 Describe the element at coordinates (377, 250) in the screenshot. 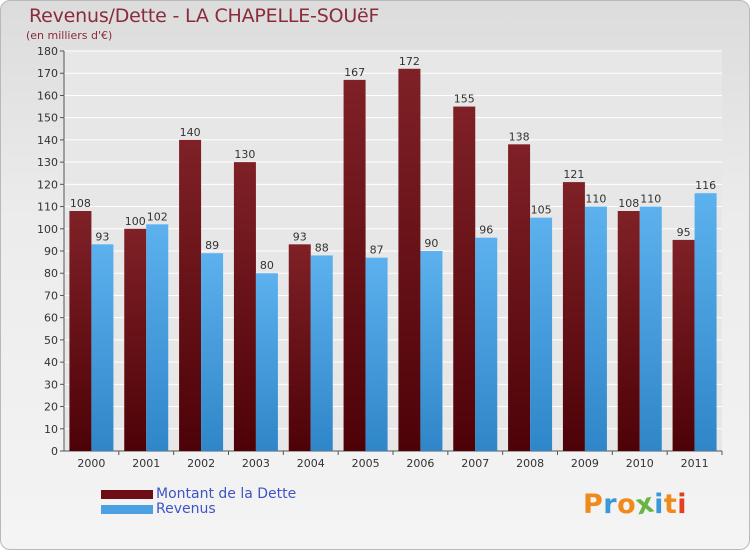

I see `data-label-revenus: 87` at that location.